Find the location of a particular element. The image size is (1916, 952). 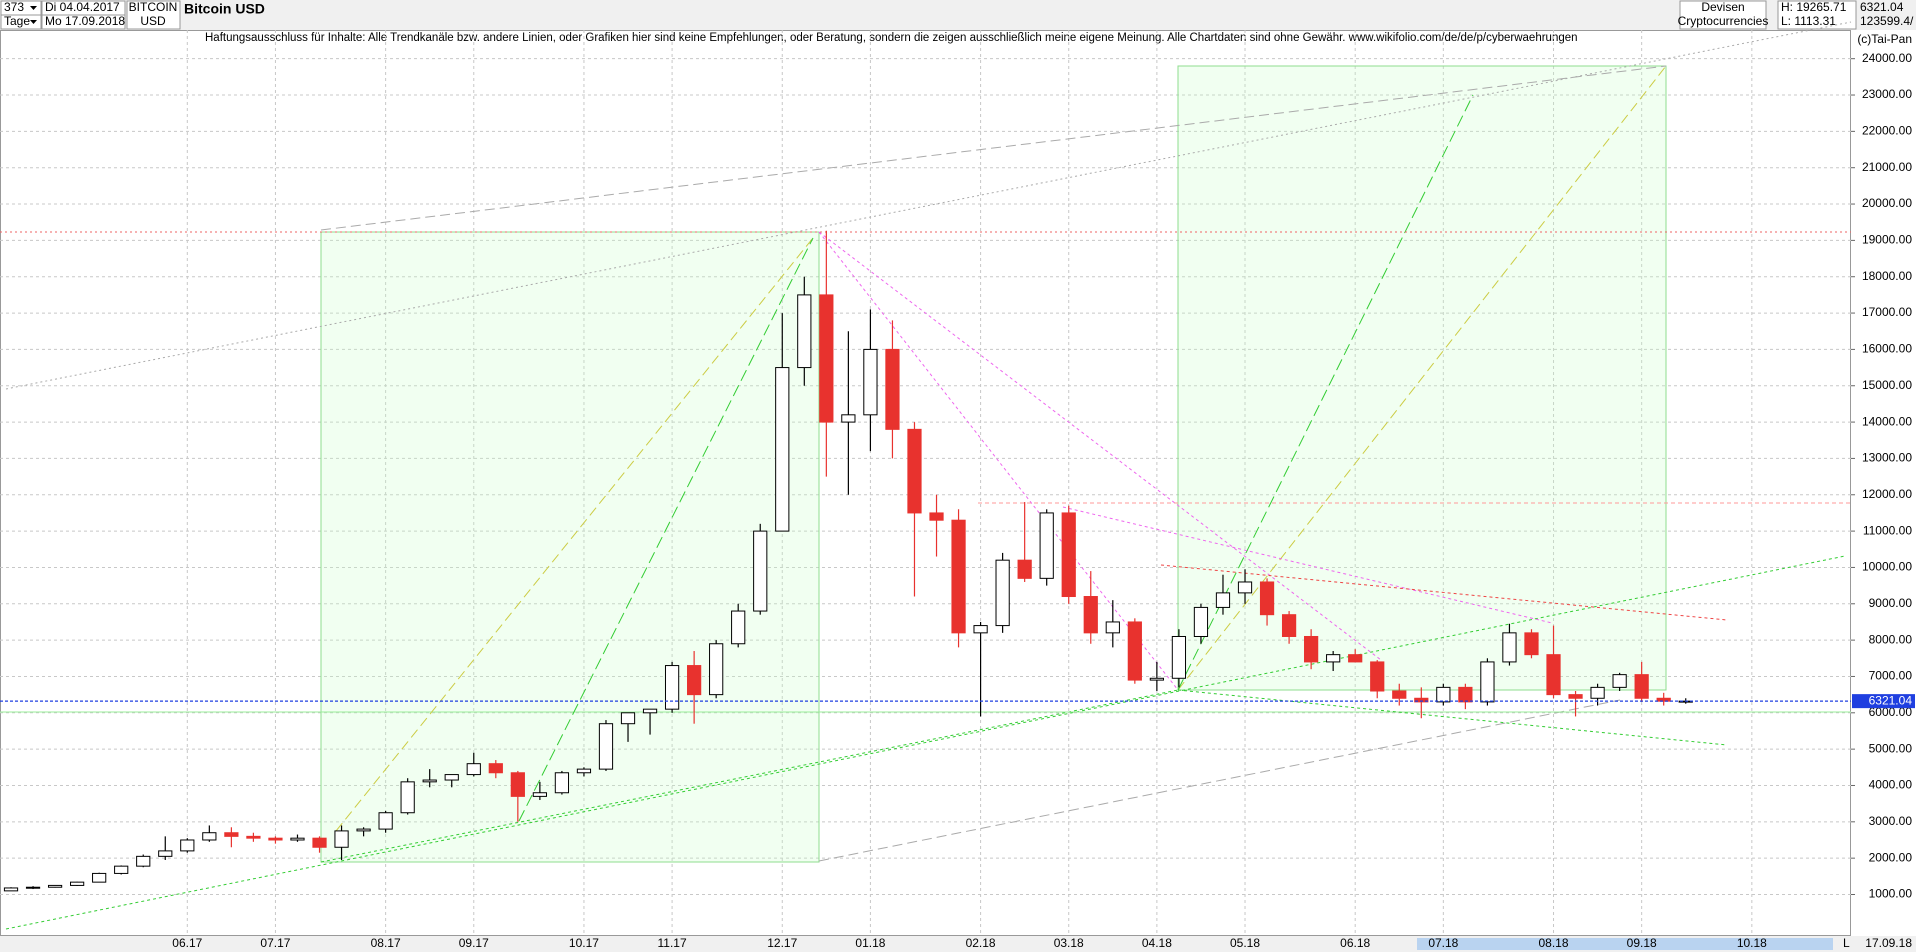

x-tick-label: 02.18 is located at coordinates (981, 943).